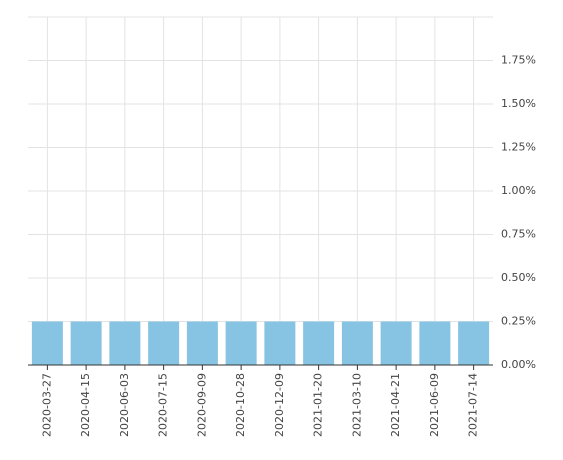 The image size is (563, 460). Describe the element at coordinates (518, 234) in the screenshot. I see `y-tick-label: 0.75%` at that location.